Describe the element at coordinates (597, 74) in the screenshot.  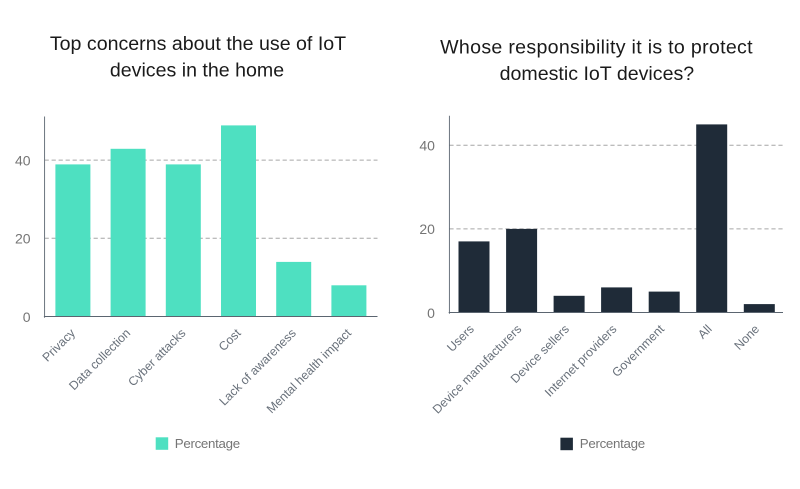
I see `svg-text: domestic IoT devices?` at that location.